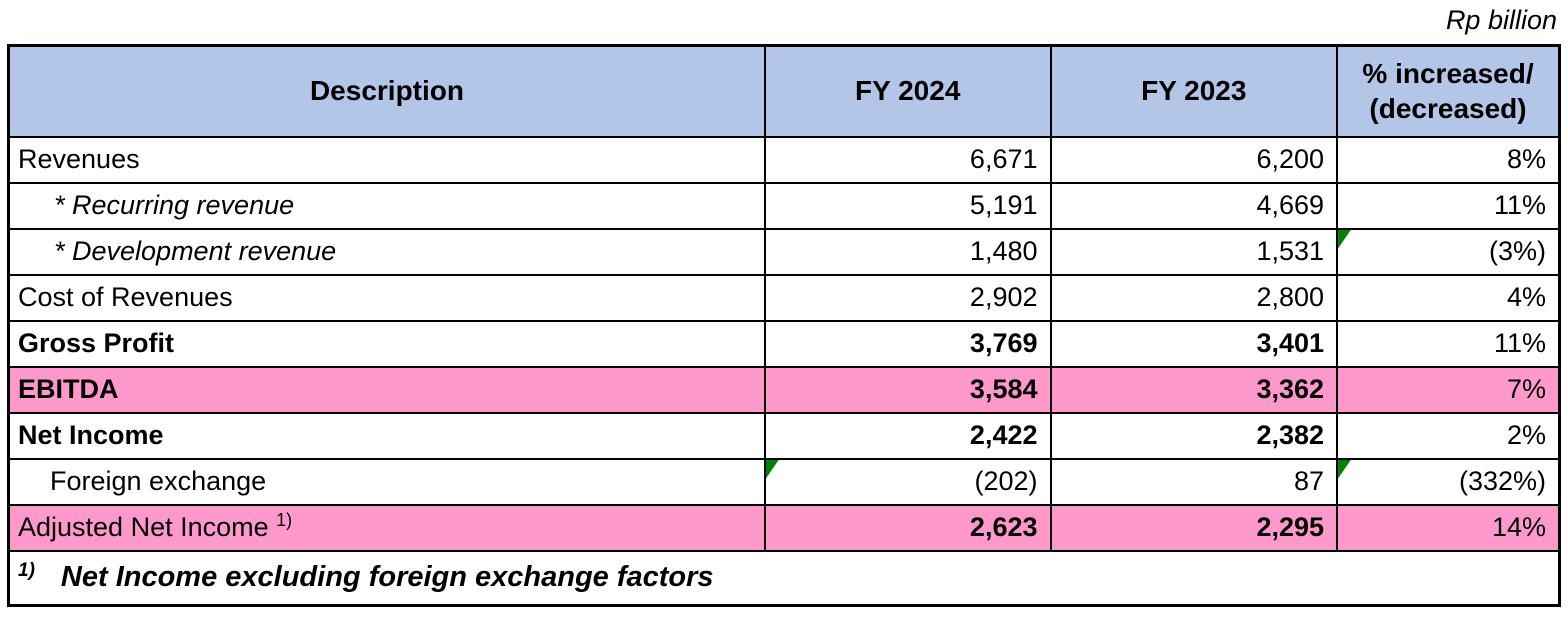  What do you see at coordinates (1501, 20) in the screenshot?
I see `unit-label: Rp billion` at bounding box center [1501, 20].